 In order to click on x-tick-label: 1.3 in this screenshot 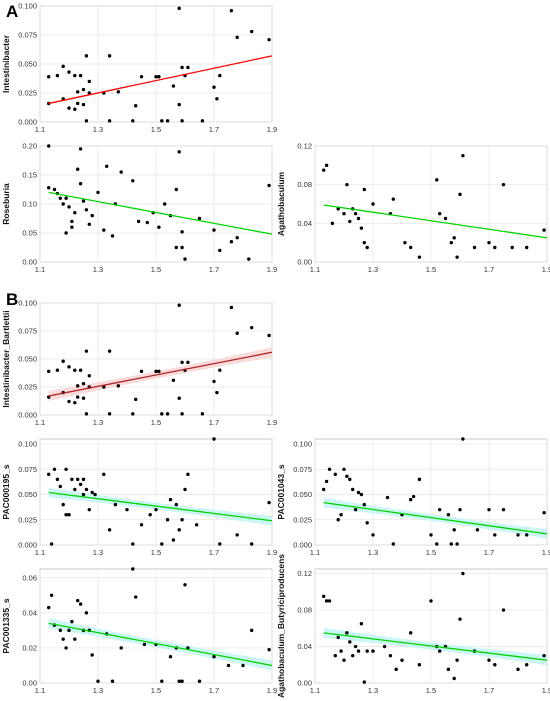, I will do `click(98, 129)`.